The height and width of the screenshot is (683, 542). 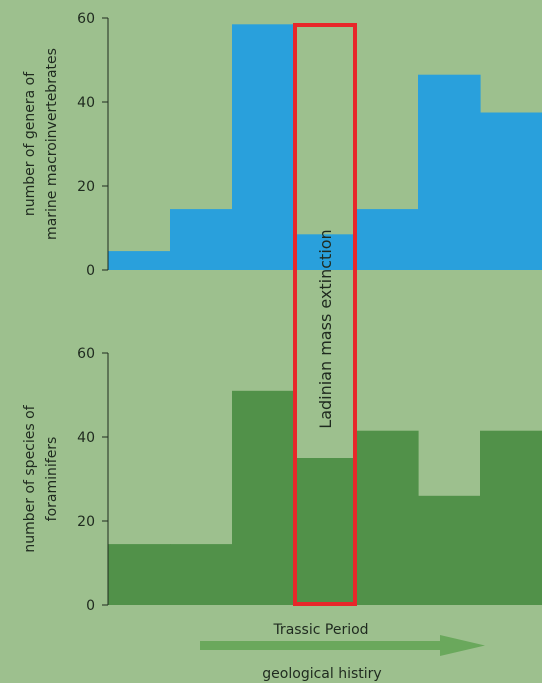 What do you see at coordinates (52, 479) in the screenshot?
I see `y-axis-label-1-1: foraminifers` at bounding box center [52, 479].